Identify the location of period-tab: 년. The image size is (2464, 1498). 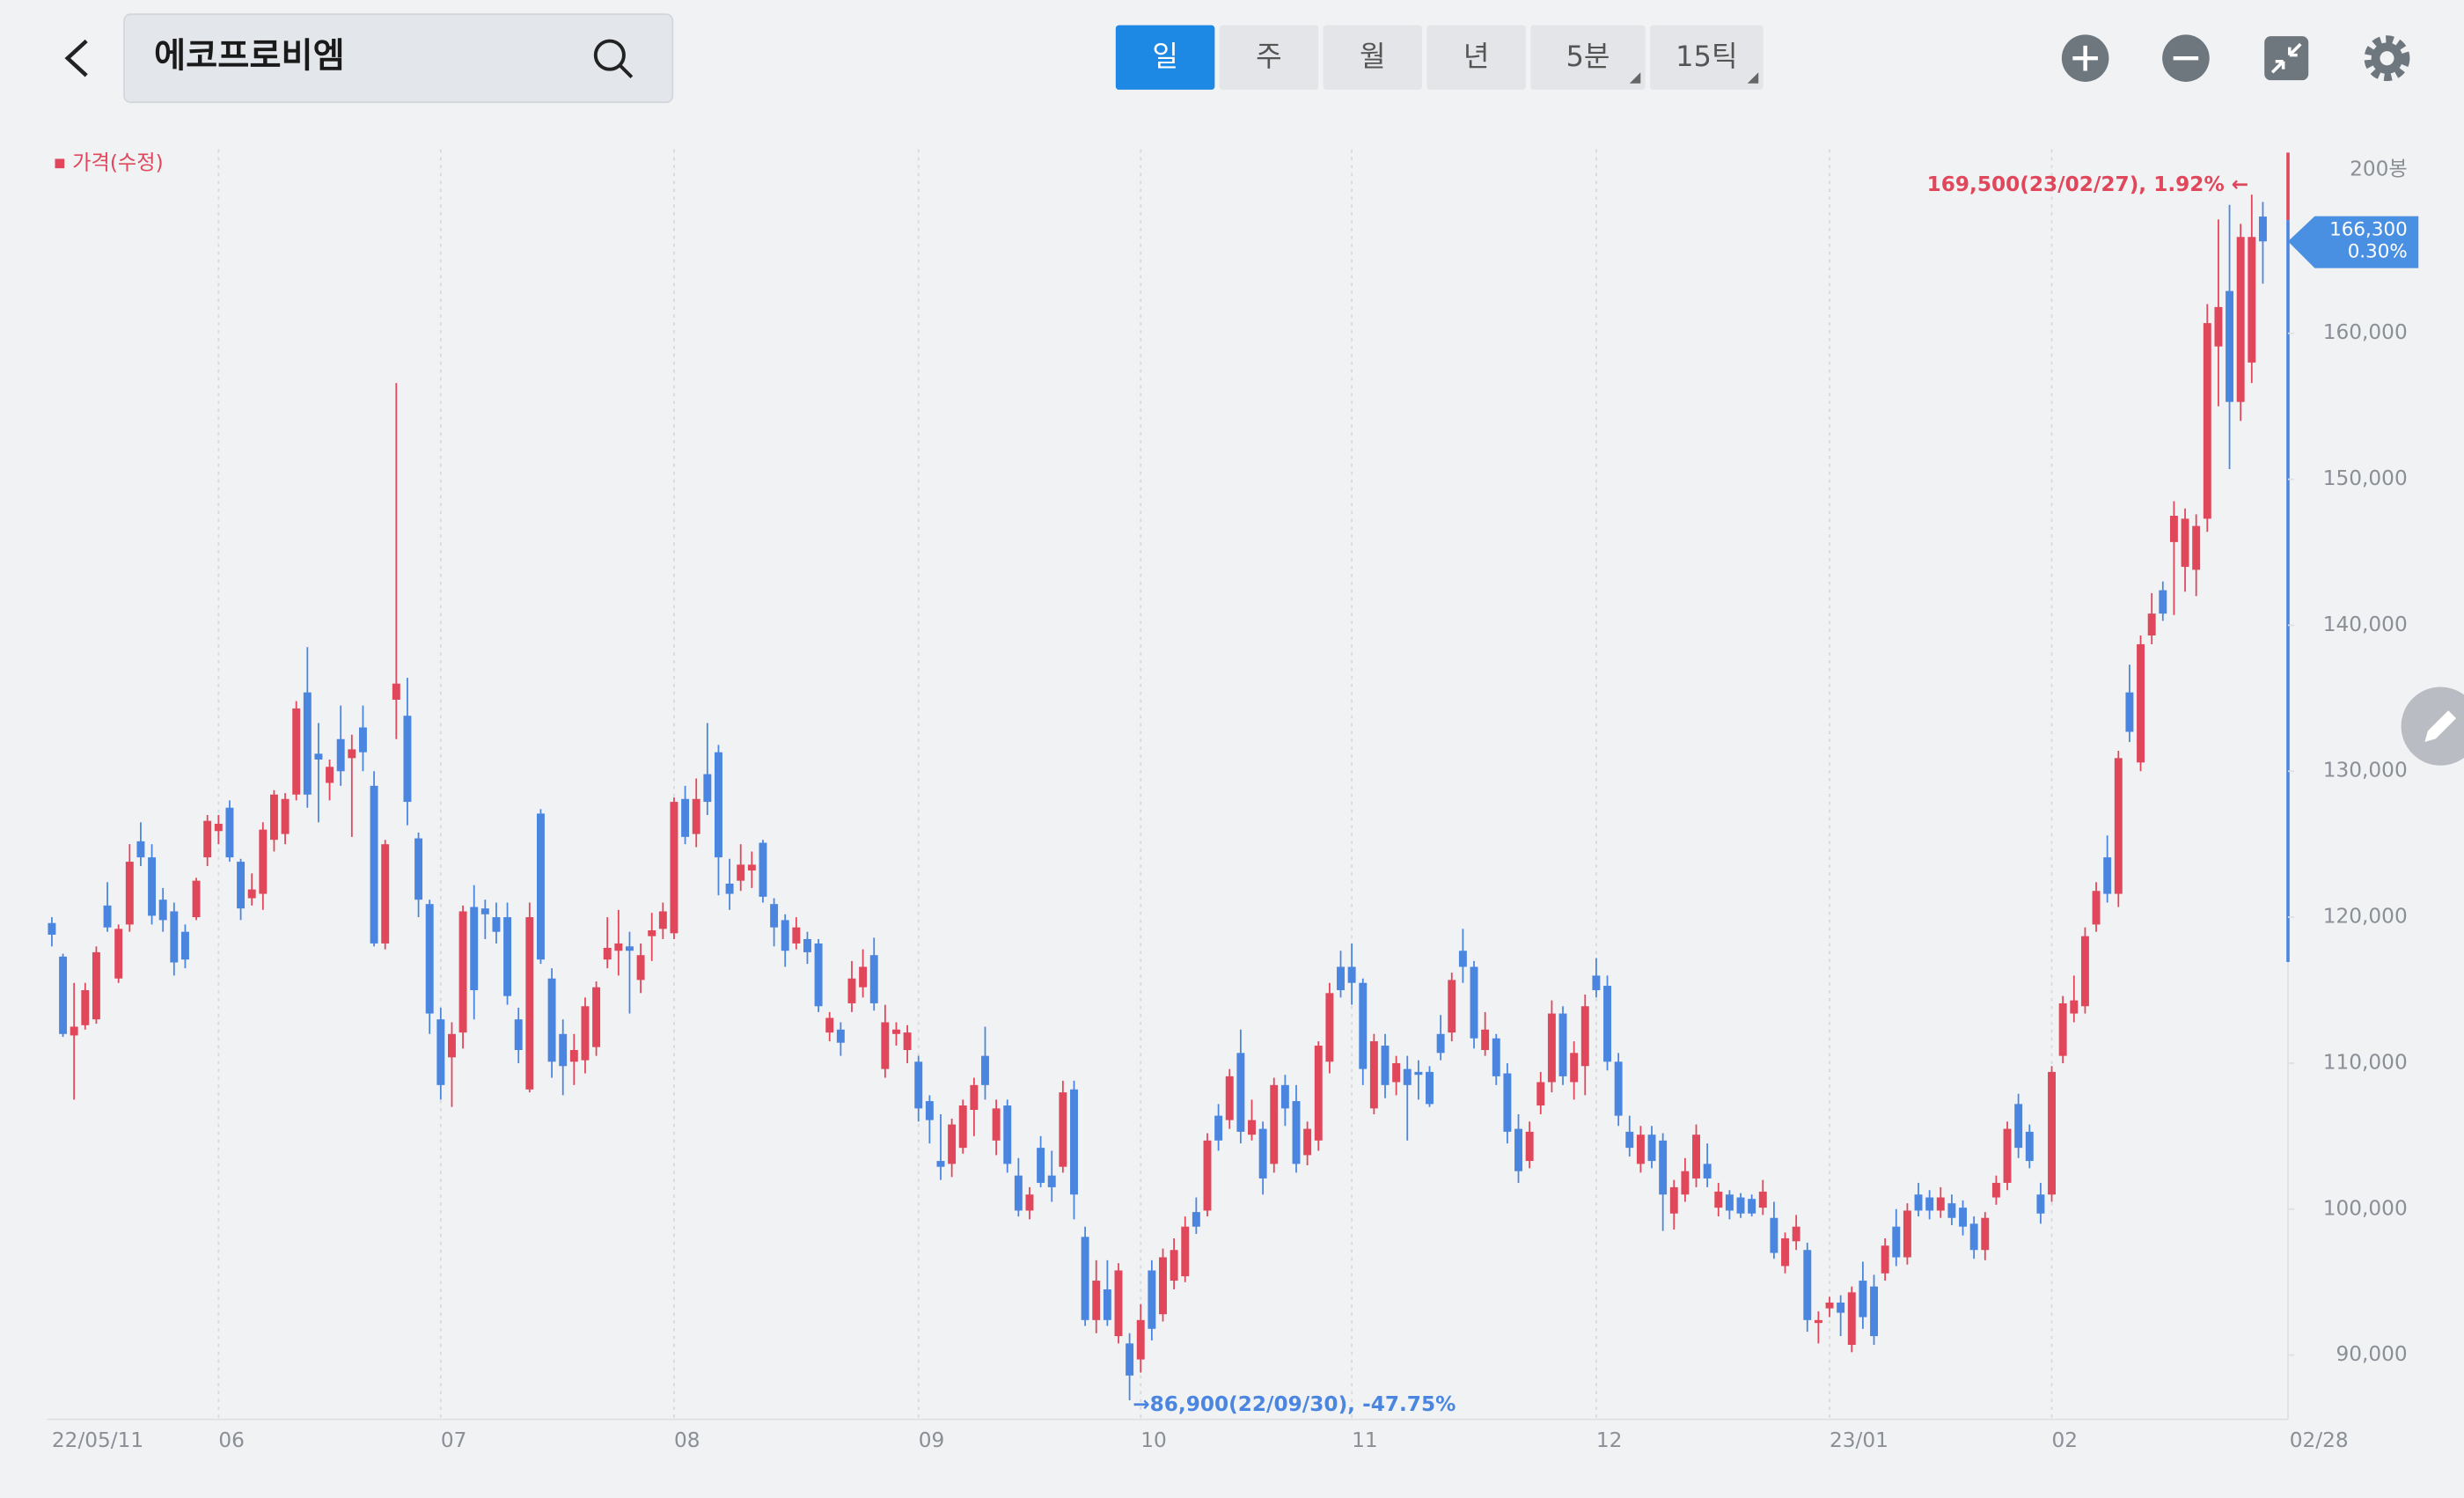
(1476, 58).